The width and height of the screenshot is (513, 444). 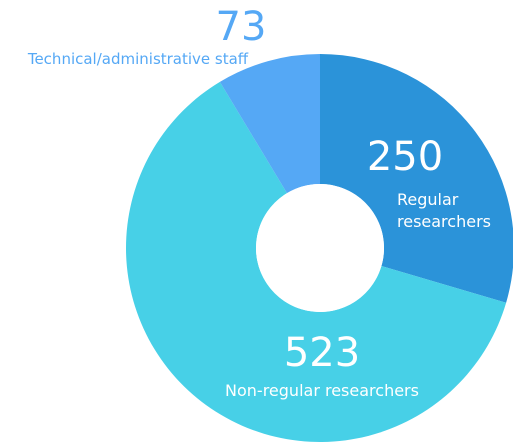 I want to click on slice-label-regular-researchers-line2: researchers, so click(x=444, y=221).